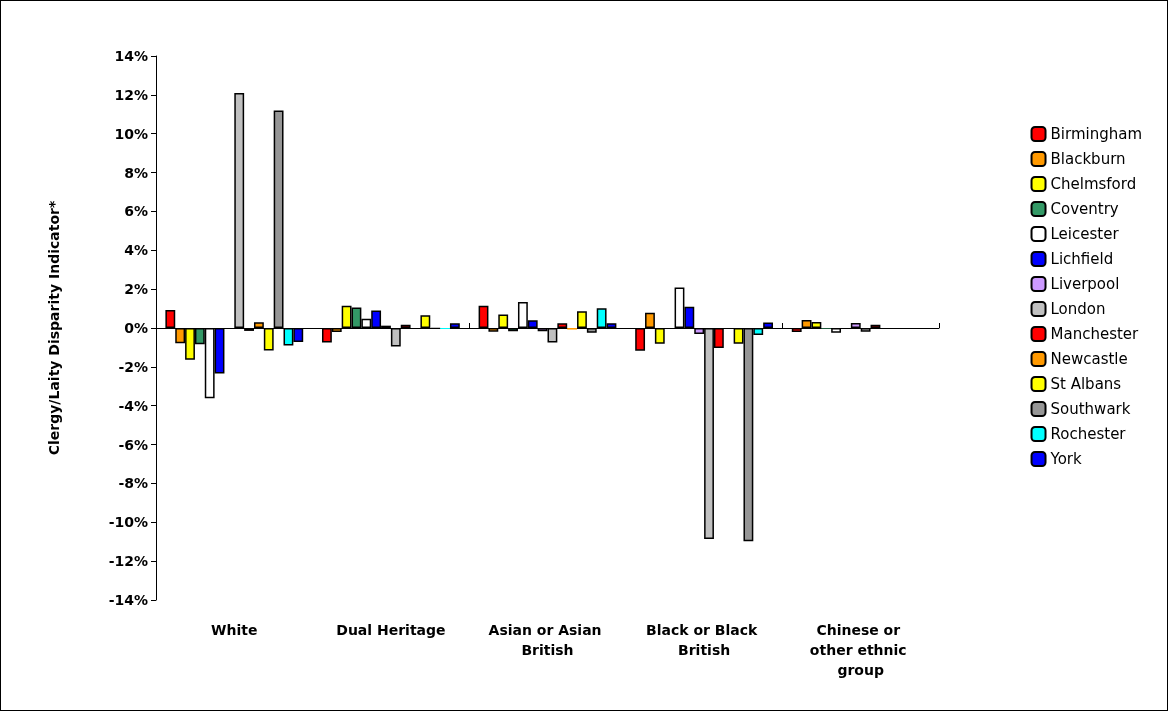  Describe the element at coordinates (547, 640) in the screenshot. I see `x-tick-label: Asian or Asian British` at that location.